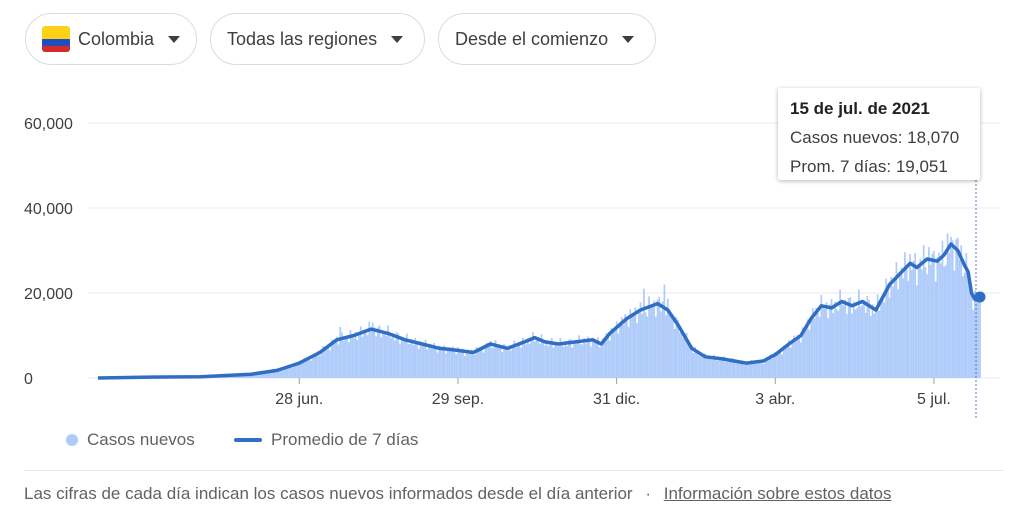  Describe the element at coordinates (174, 39) in the screenshot. I see `chevron-down-icon` at that location.